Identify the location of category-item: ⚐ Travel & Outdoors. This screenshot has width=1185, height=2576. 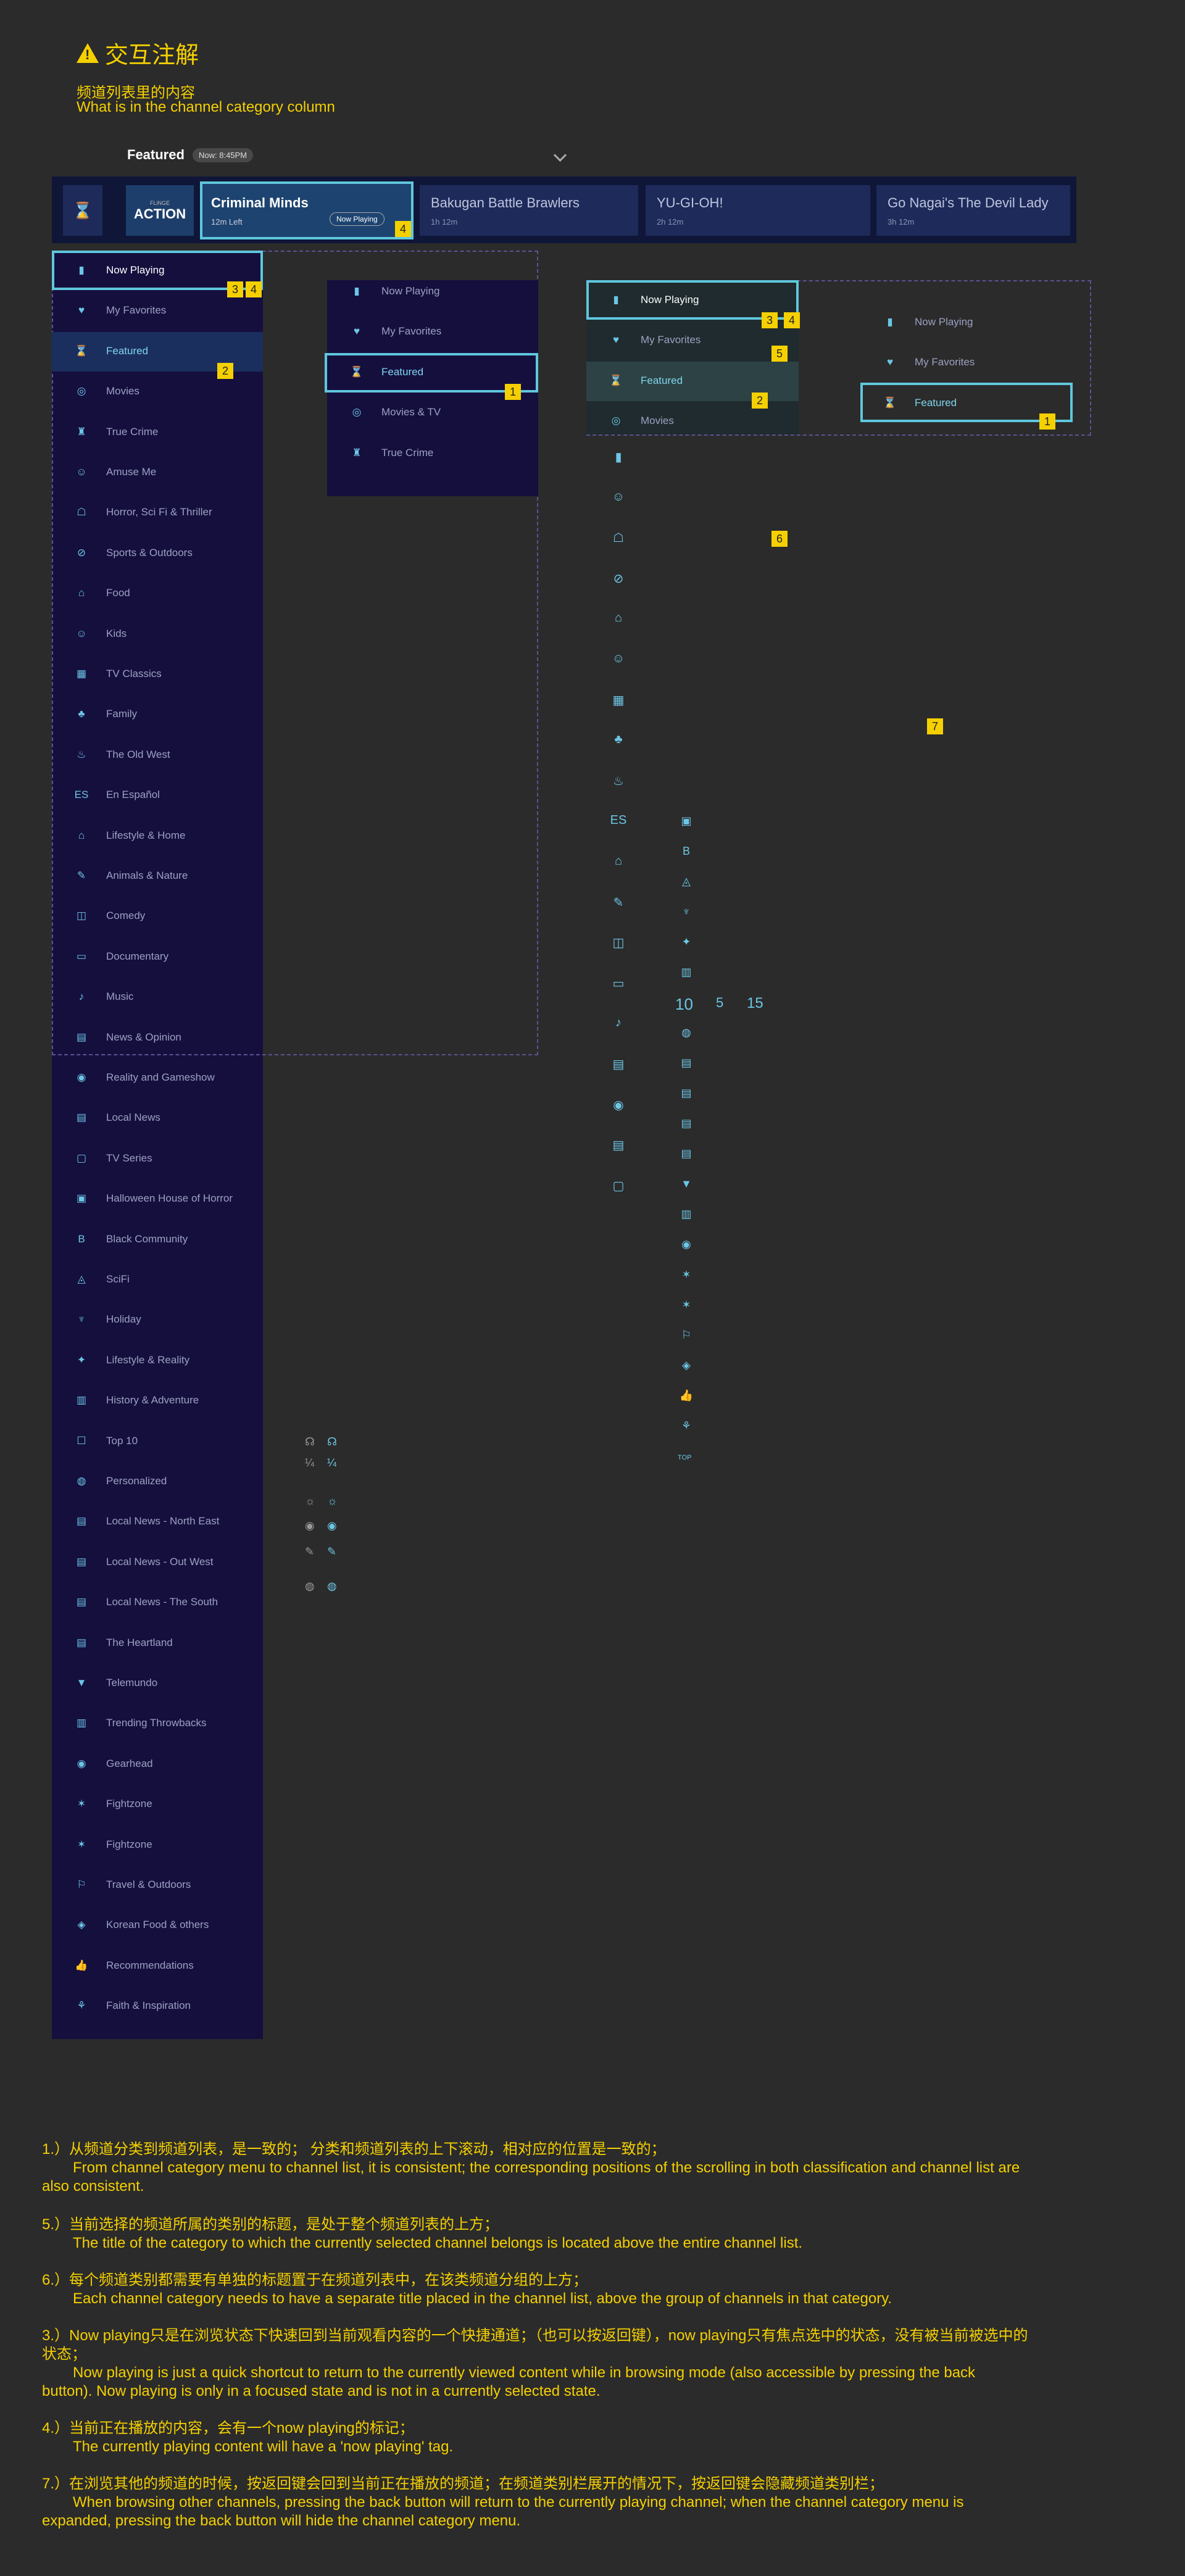
(132, 1885).